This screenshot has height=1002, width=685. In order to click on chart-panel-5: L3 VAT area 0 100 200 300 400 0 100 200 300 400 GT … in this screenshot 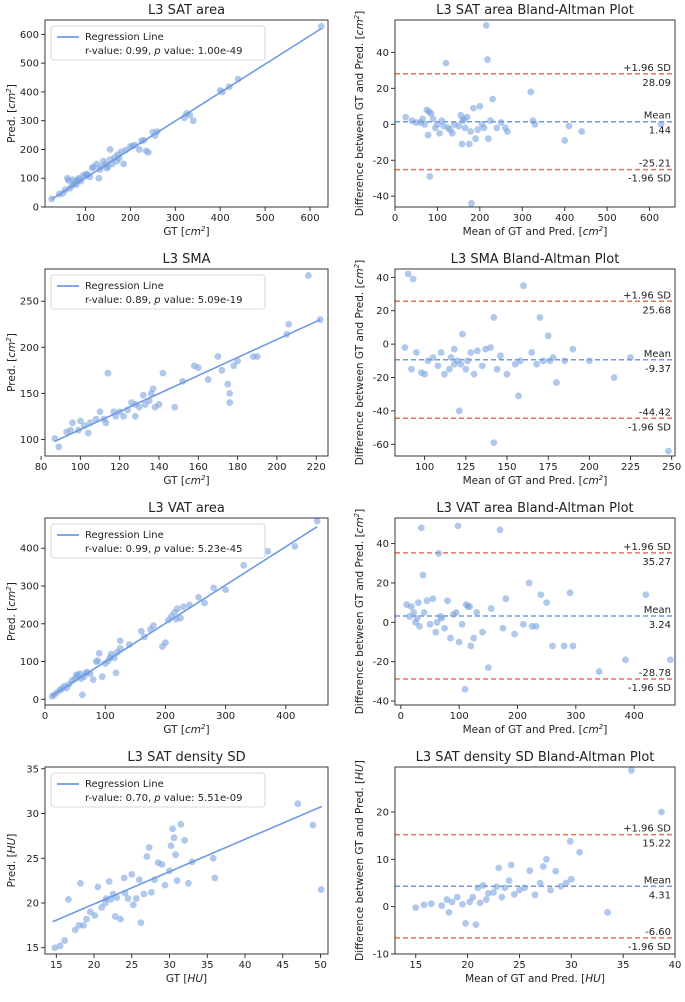, I will do `click(167, 618)`.